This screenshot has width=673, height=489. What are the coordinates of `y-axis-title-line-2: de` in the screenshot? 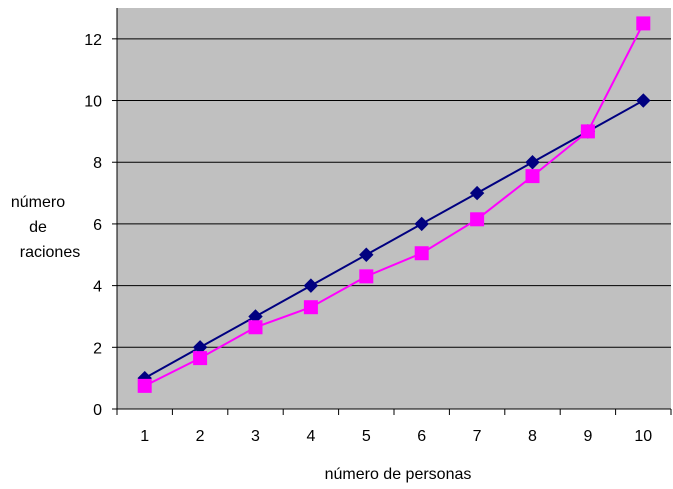 It's located at (38, 227).